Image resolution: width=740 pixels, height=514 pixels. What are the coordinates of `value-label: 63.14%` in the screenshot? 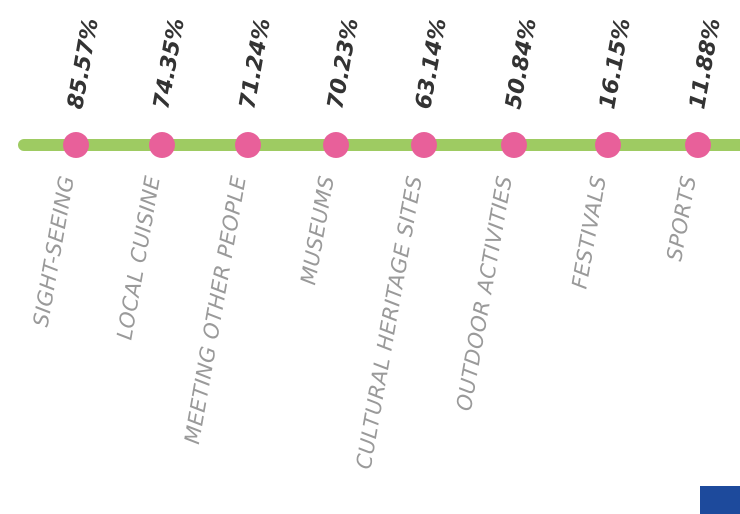 It's located at (431, 63).